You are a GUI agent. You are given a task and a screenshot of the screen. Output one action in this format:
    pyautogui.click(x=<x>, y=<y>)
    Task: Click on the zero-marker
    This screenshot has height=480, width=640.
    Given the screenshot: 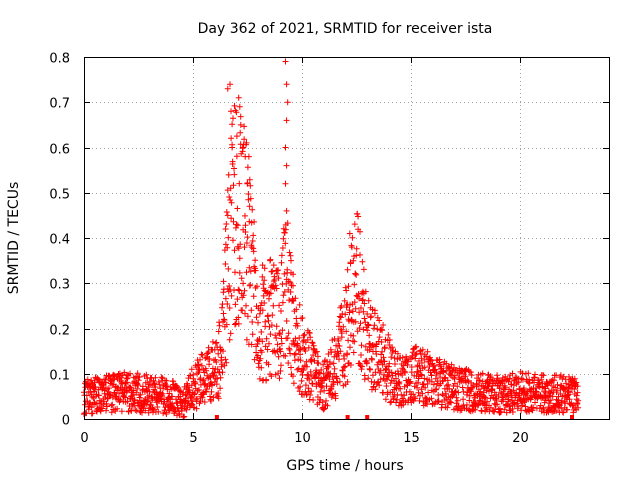 What is the action you would take?
    pyautogui.click(x=347, y=417)
    